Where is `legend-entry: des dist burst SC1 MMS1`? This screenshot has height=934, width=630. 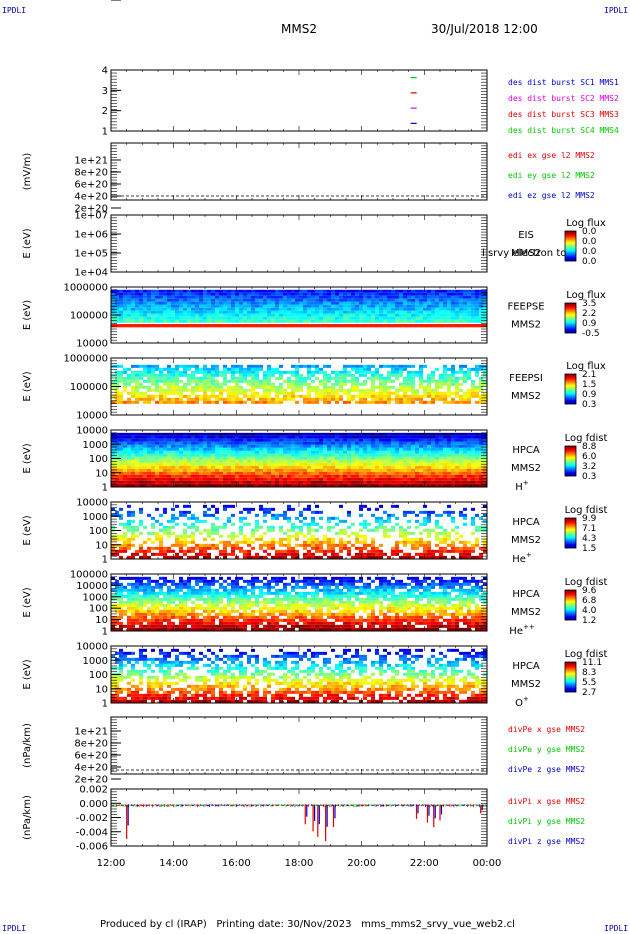
legend-entry: des dist burst SC1 MMS1 is located at coordinates (563, 82).